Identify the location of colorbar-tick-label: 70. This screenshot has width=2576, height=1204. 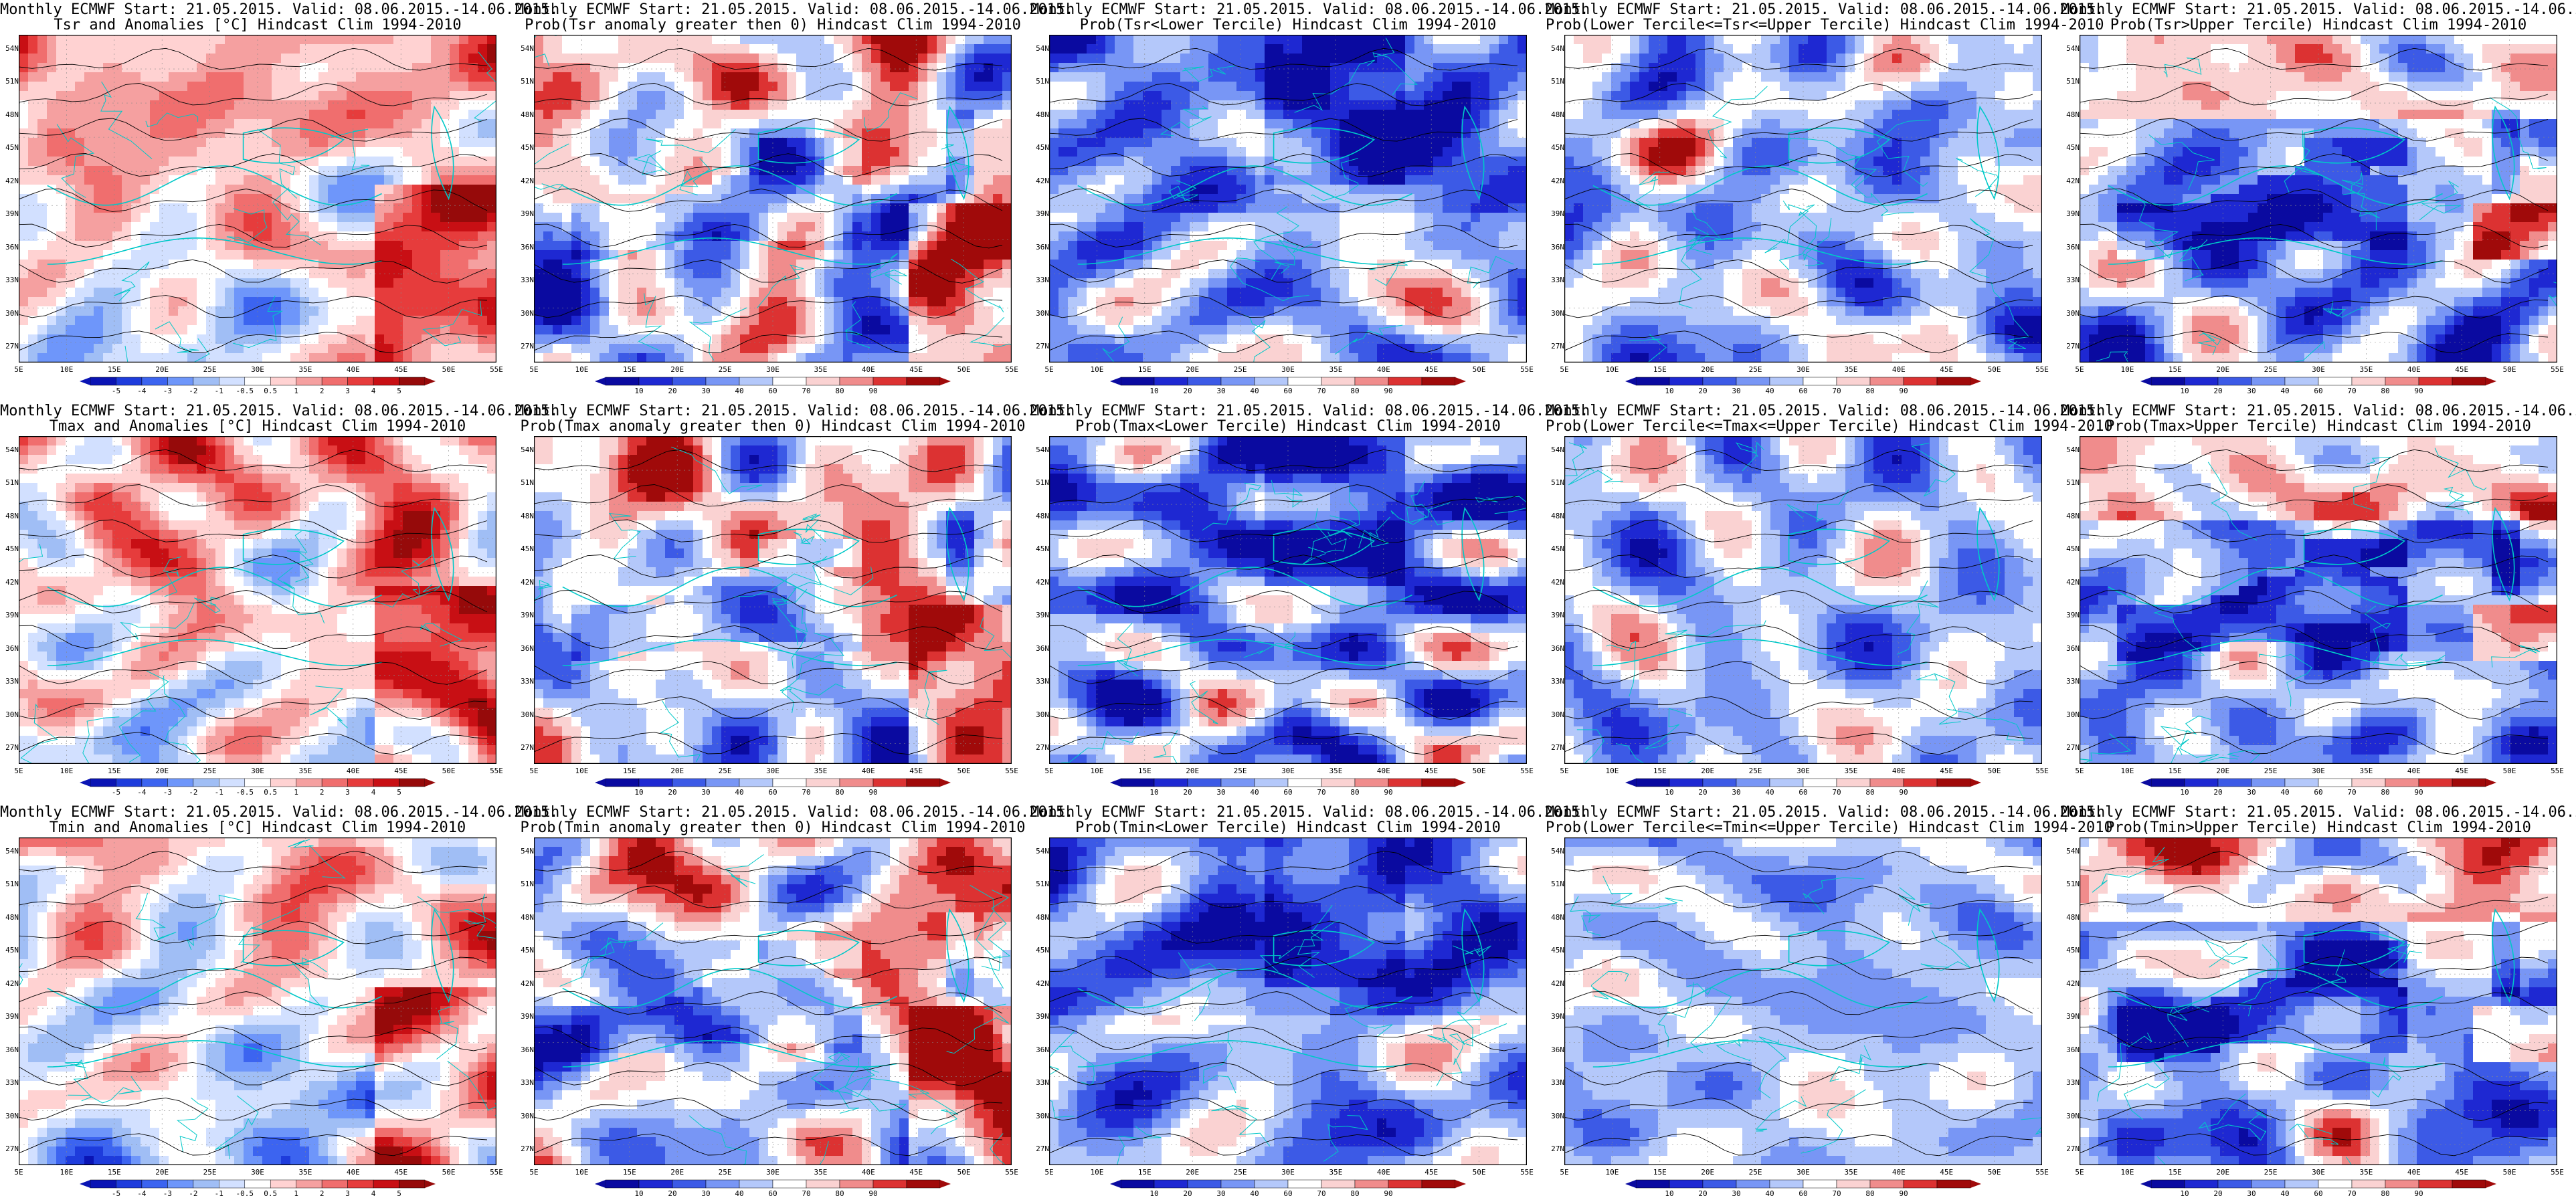
(1836, 792).